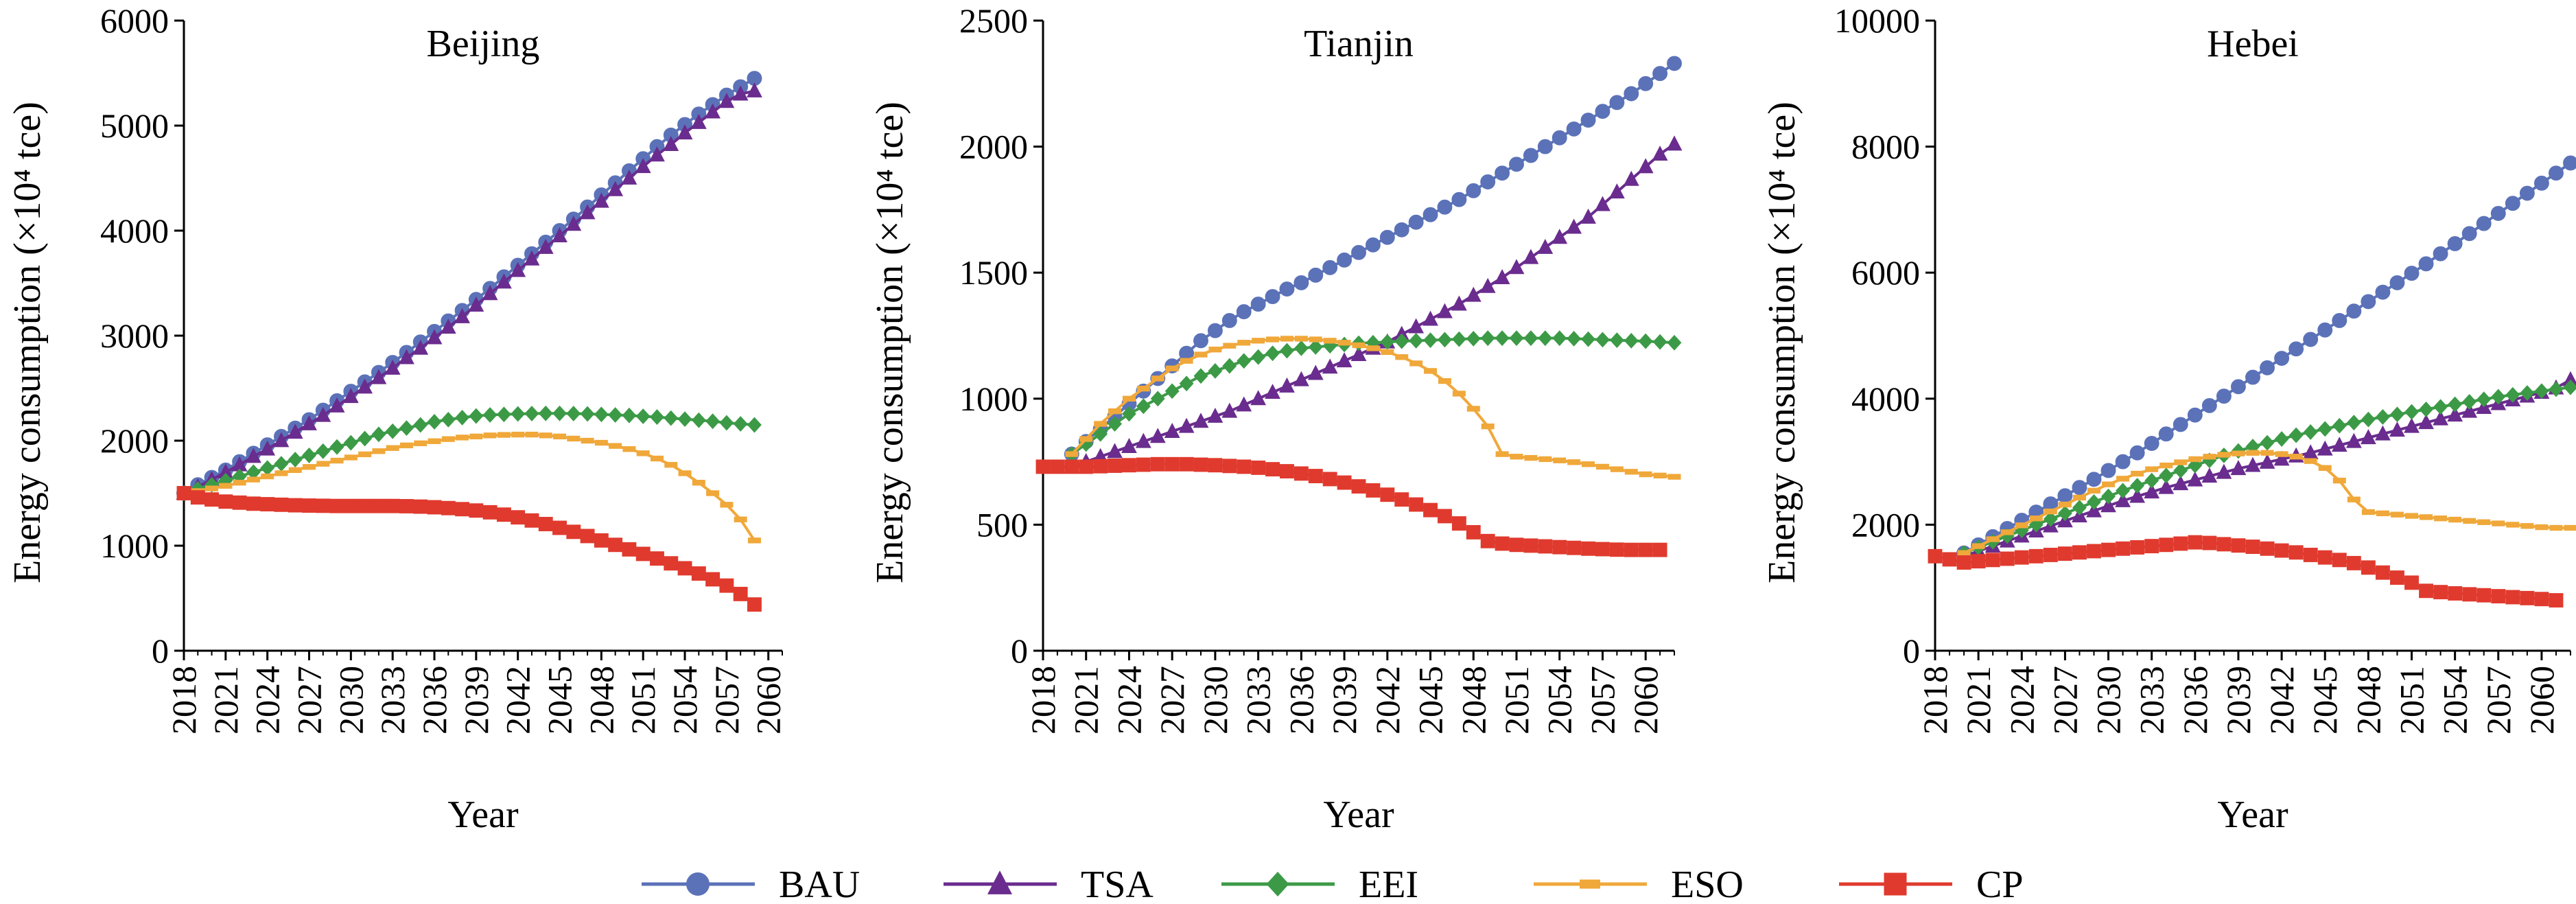  I want to click on hebei-title: Hebei, so click(2253, 44).